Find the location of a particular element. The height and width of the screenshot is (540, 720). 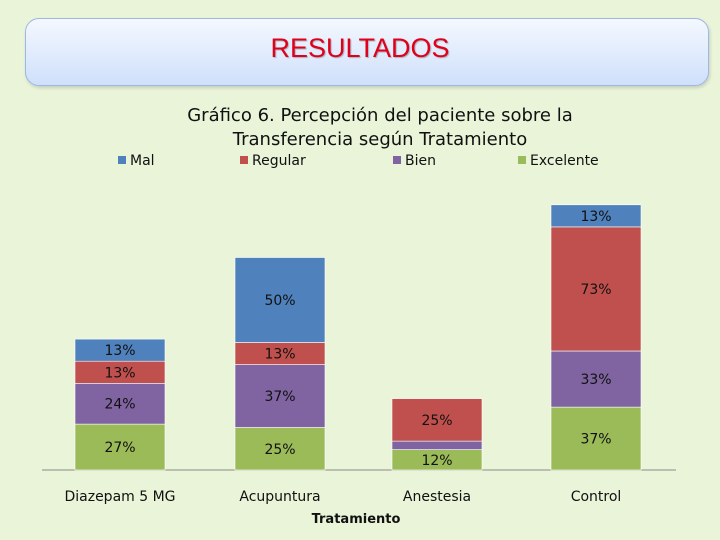

bar-mal-acupuntura is located at coordinates (280, 300).